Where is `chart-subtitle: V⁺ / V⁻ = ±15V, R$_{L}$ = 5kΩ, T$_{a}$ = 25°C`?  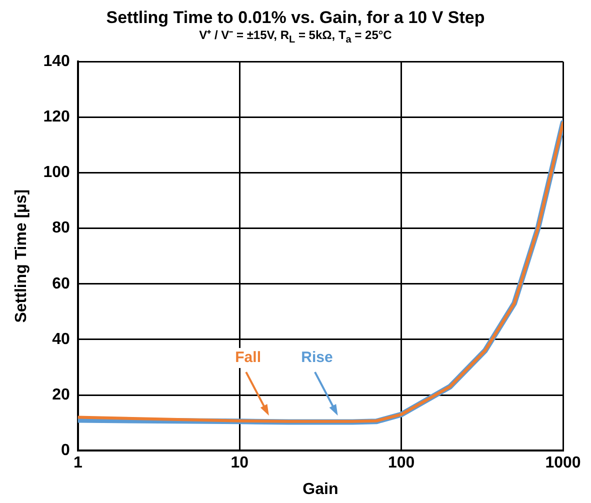
chart-subtitle: V⁺ / V⁻ = ±15V, R$_{L}$ = 5kΩ, T$_{a}$ = 25°C is located at coordinates (295, 38).